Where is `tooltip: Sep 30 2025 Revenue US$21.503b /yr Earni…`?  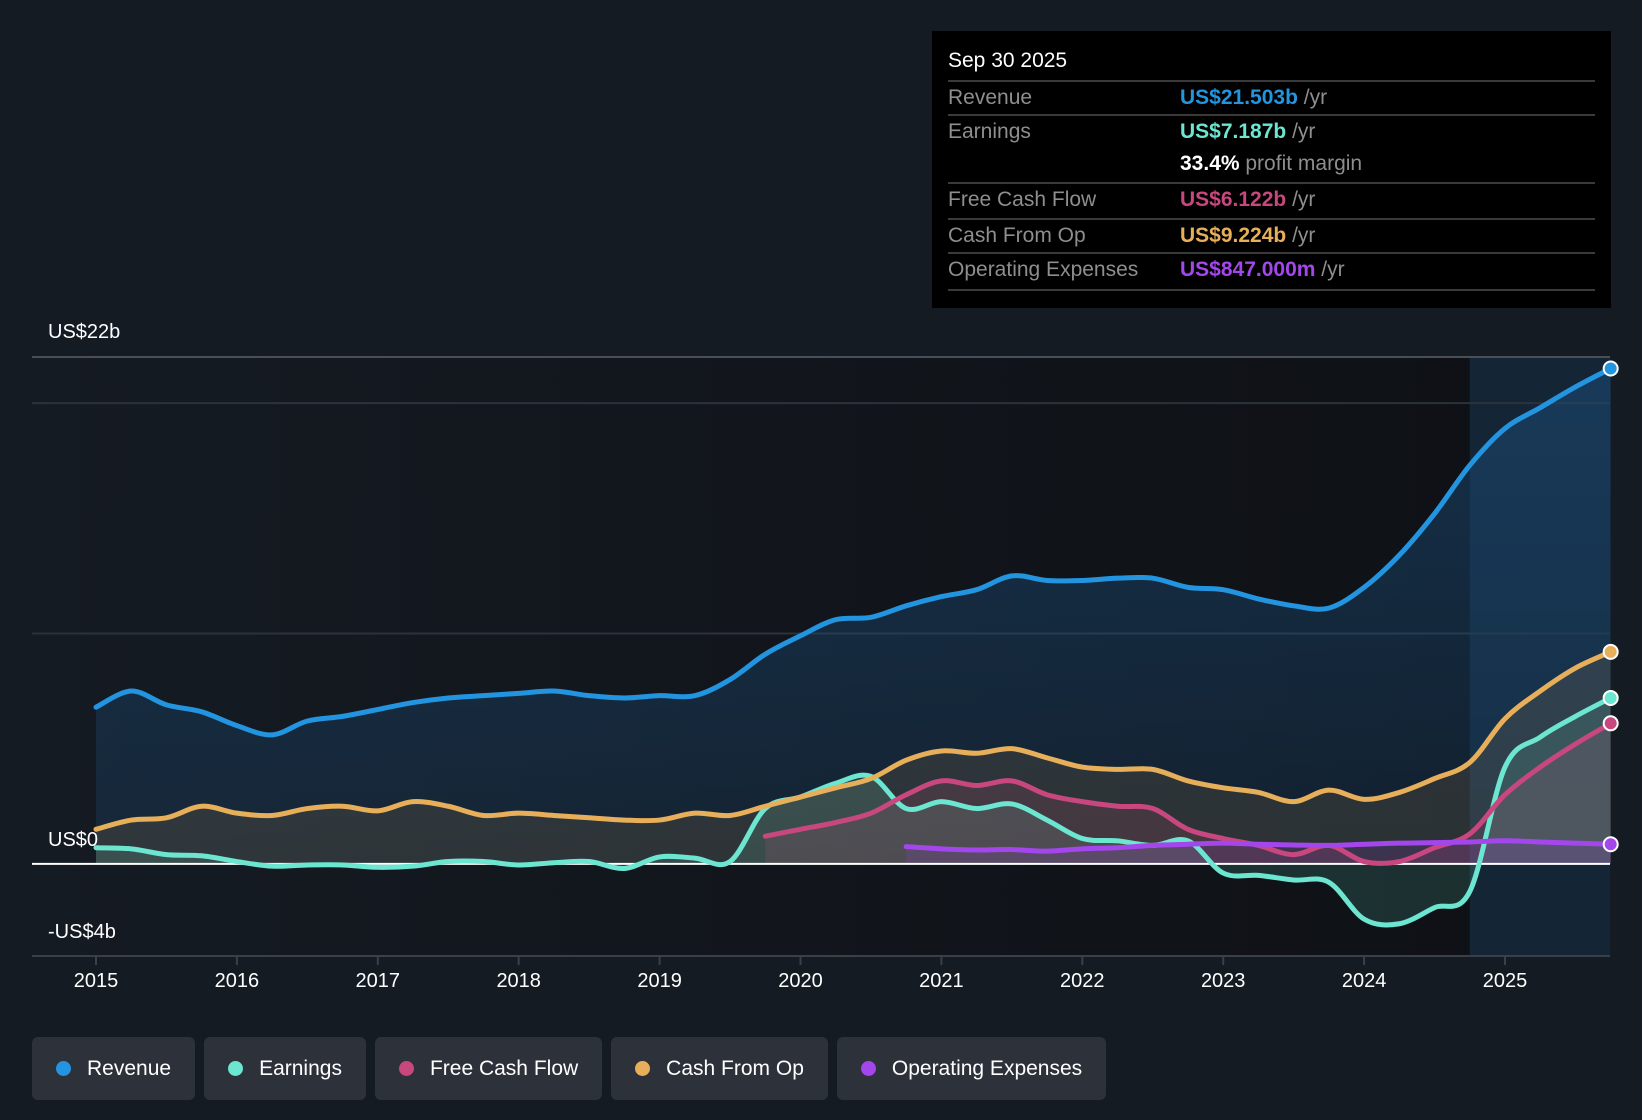 tooltip: Sep 30 2025 Revenue US$21.503b /yr Earni… is located at coordinates (1271, 169).